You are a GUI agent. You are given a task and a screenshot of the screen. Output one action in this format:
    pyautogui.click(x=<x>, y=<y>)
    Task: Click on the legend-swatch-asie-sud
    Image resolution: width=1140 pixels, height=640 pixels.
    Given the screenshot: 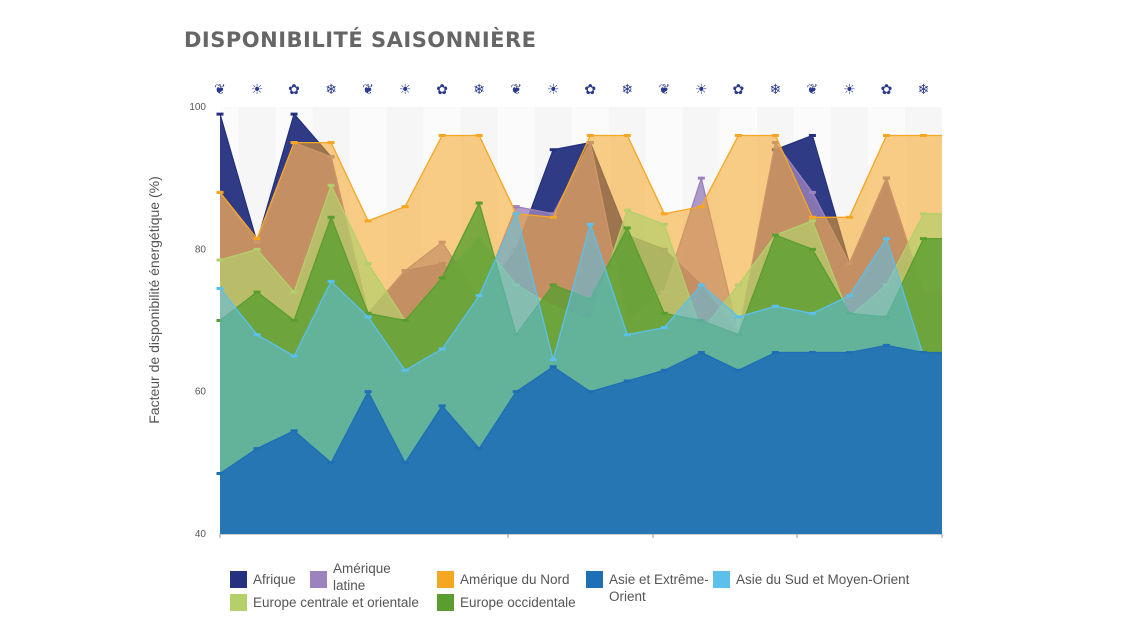 What is the action you would take?
    pyautogui.click(x=721, y=579)
    